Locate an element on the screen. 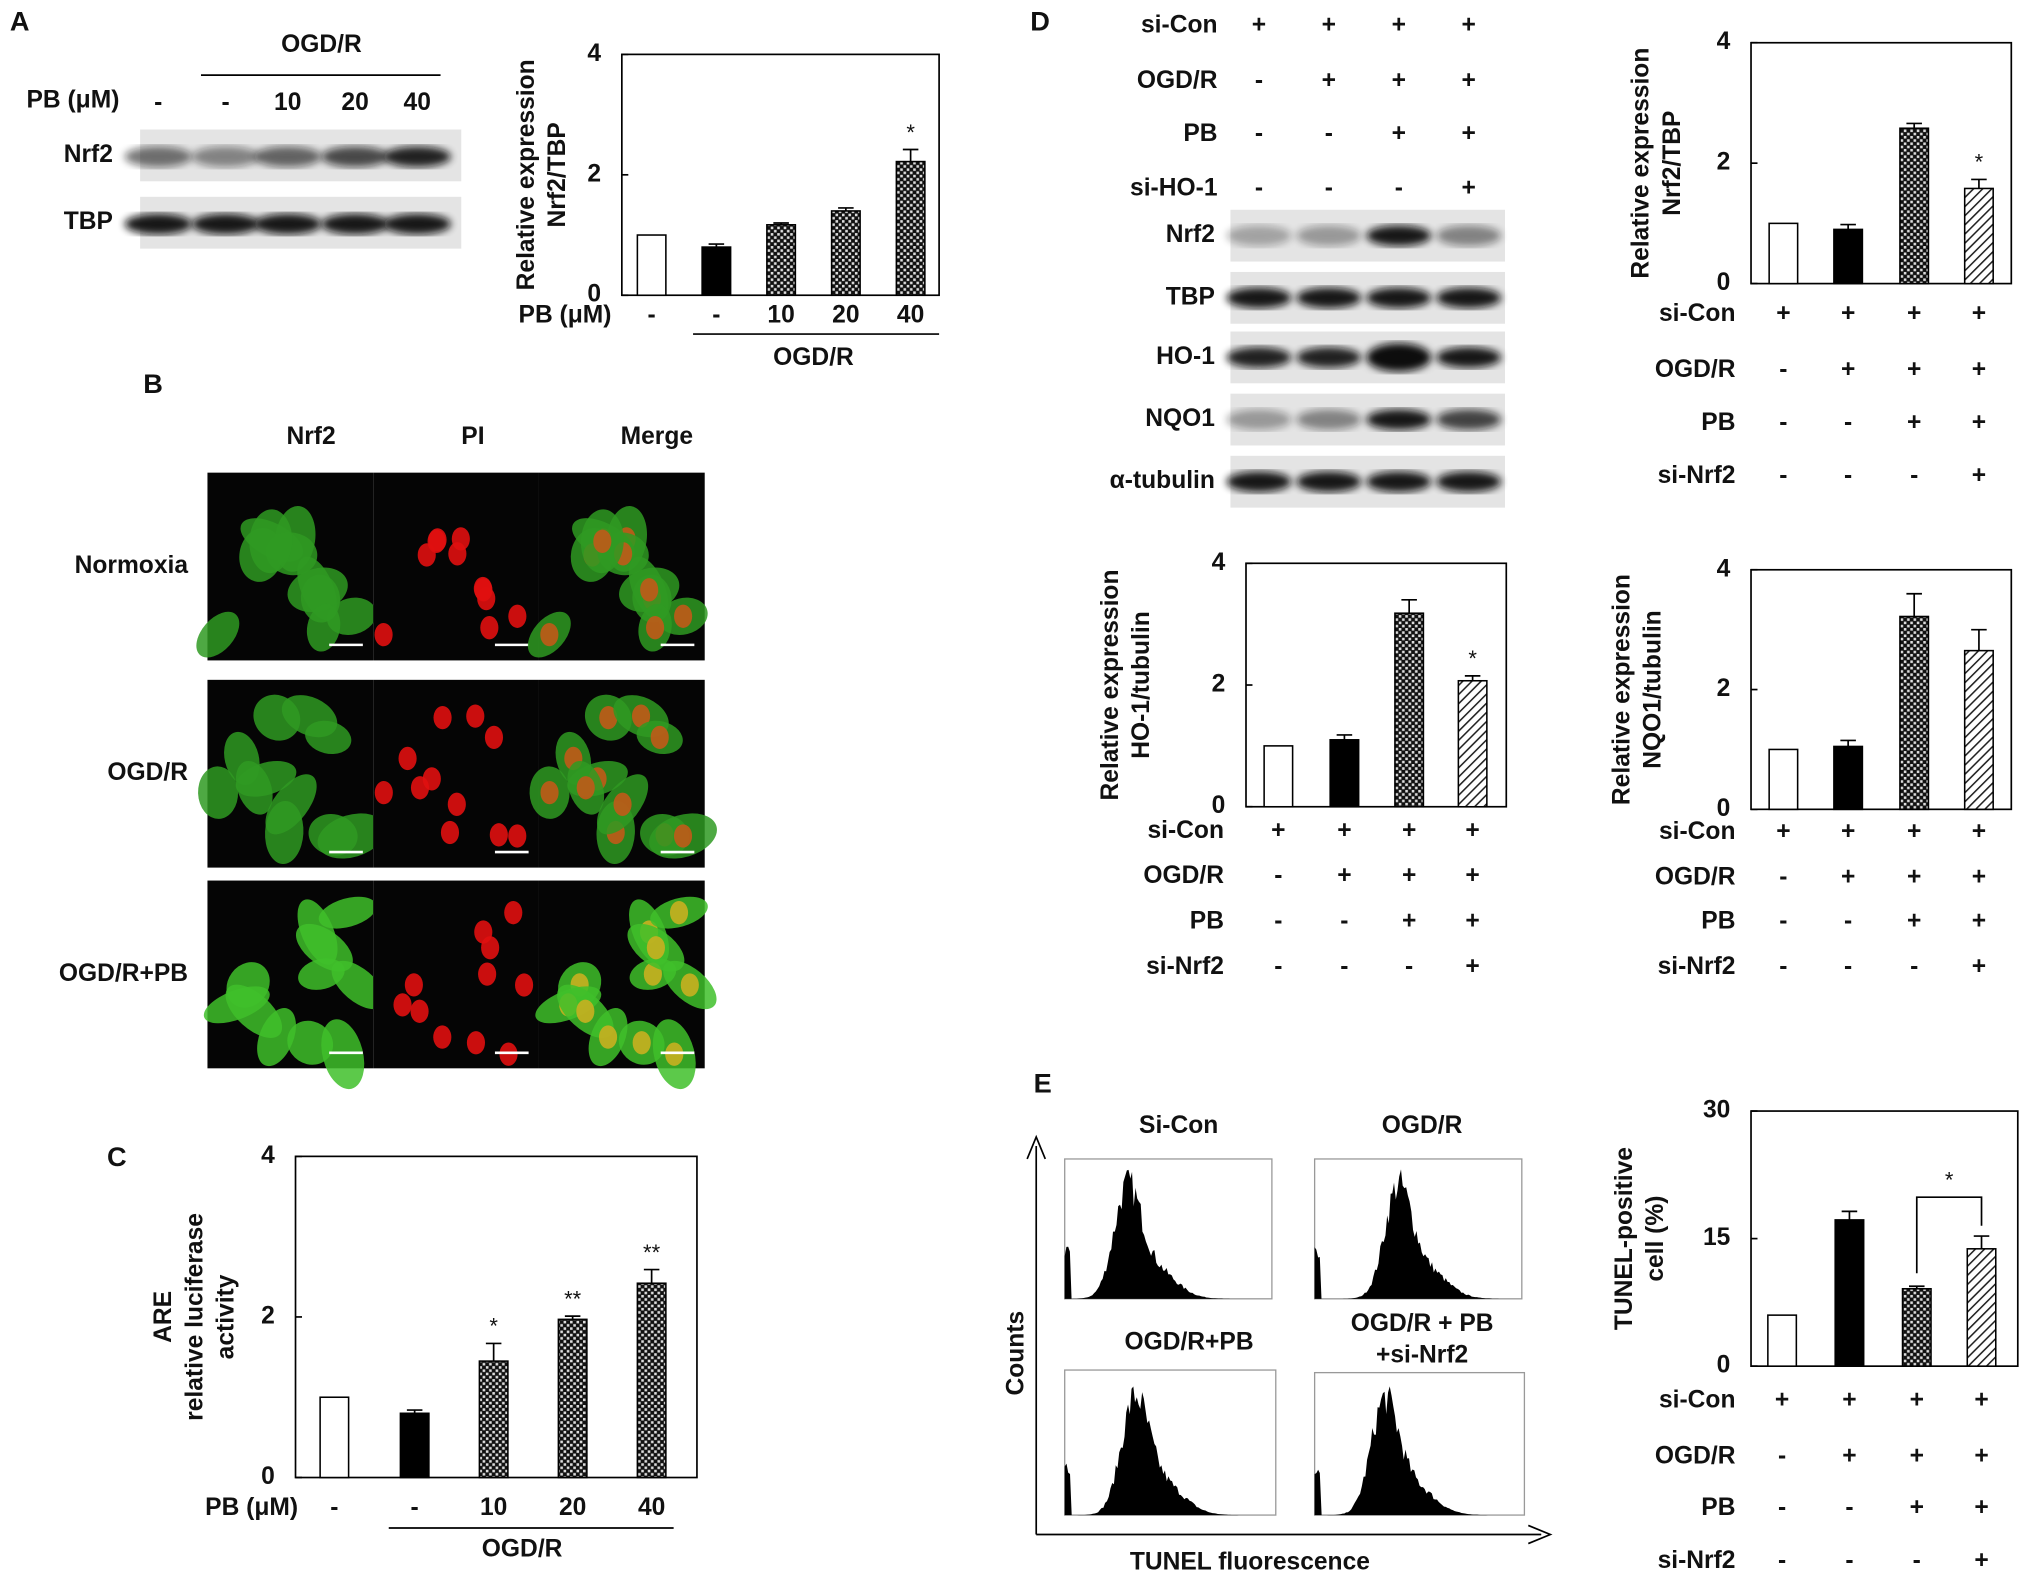 The image size is (2031, 1585). y-axis-label: Relative expression is located at coordinates (1110, 685).